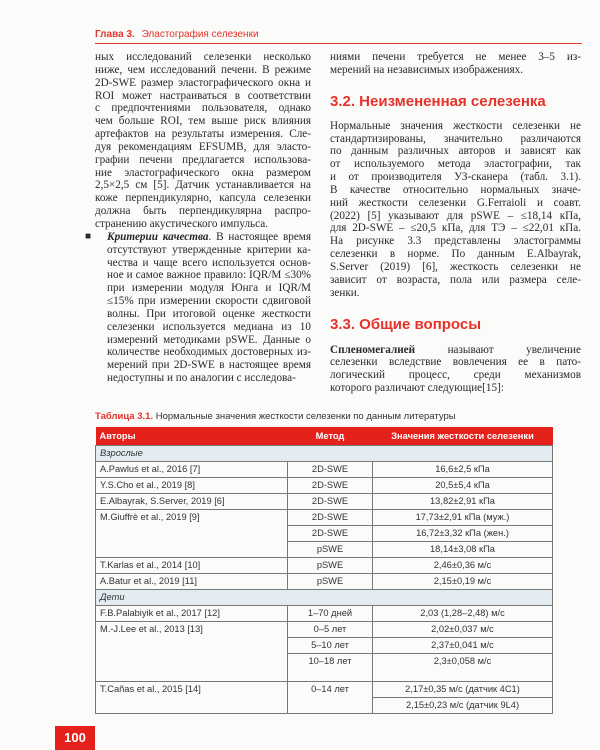 Image resolution: width=600 pixels, height=750 pixels. Describe the element at coordinates (455, 349) in the screenshot. I see `text-line: Спленомегалией называют увеличение` at that location.